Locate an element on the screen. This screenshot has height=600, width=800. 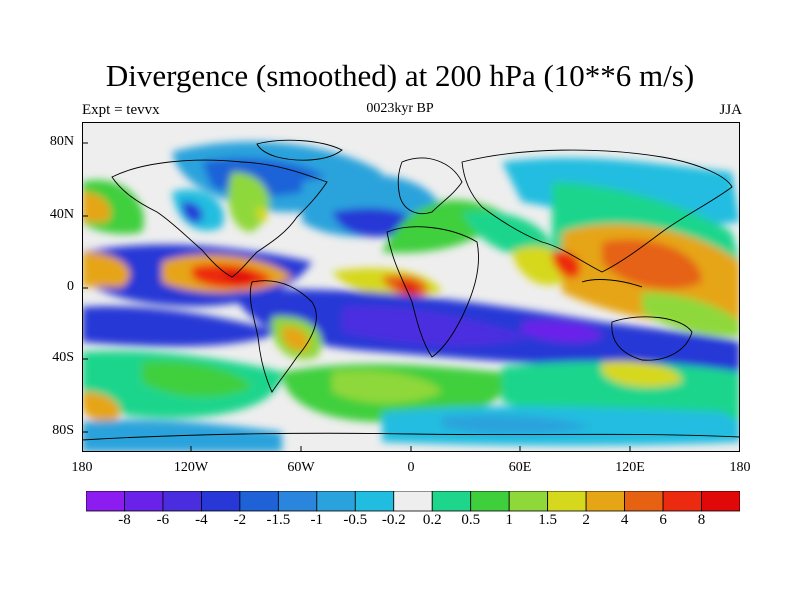
colorbar is located at coordinates (413, 501).